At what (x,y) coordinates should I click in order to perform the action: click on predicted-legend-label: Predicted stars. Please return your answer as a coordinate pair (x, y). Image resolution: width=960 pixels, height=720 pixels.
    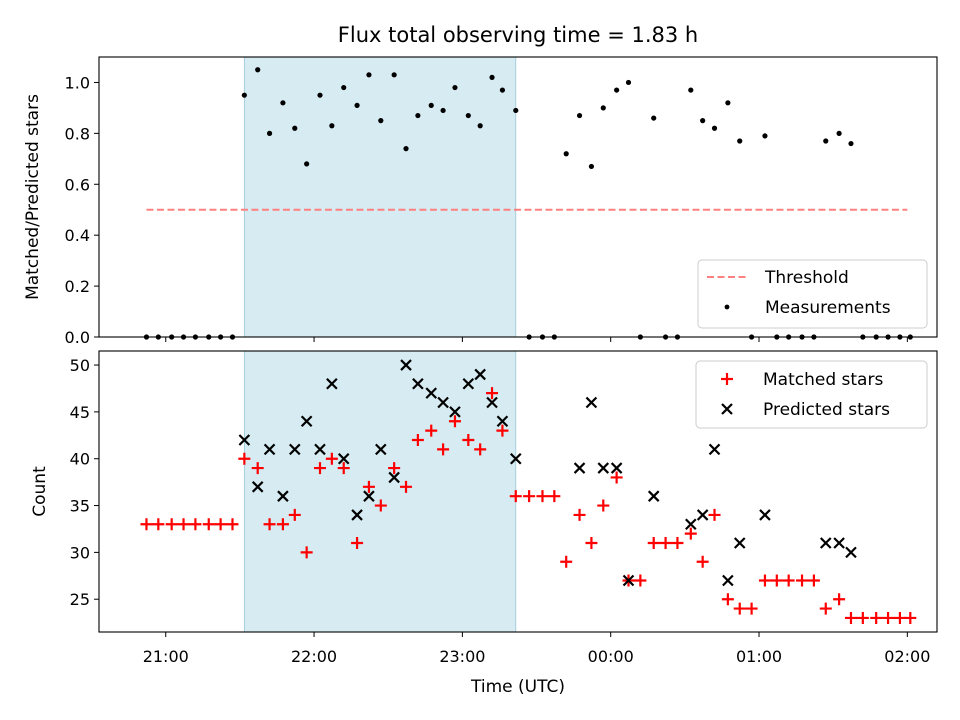
    Looking at the image, I should click on (826, 410).